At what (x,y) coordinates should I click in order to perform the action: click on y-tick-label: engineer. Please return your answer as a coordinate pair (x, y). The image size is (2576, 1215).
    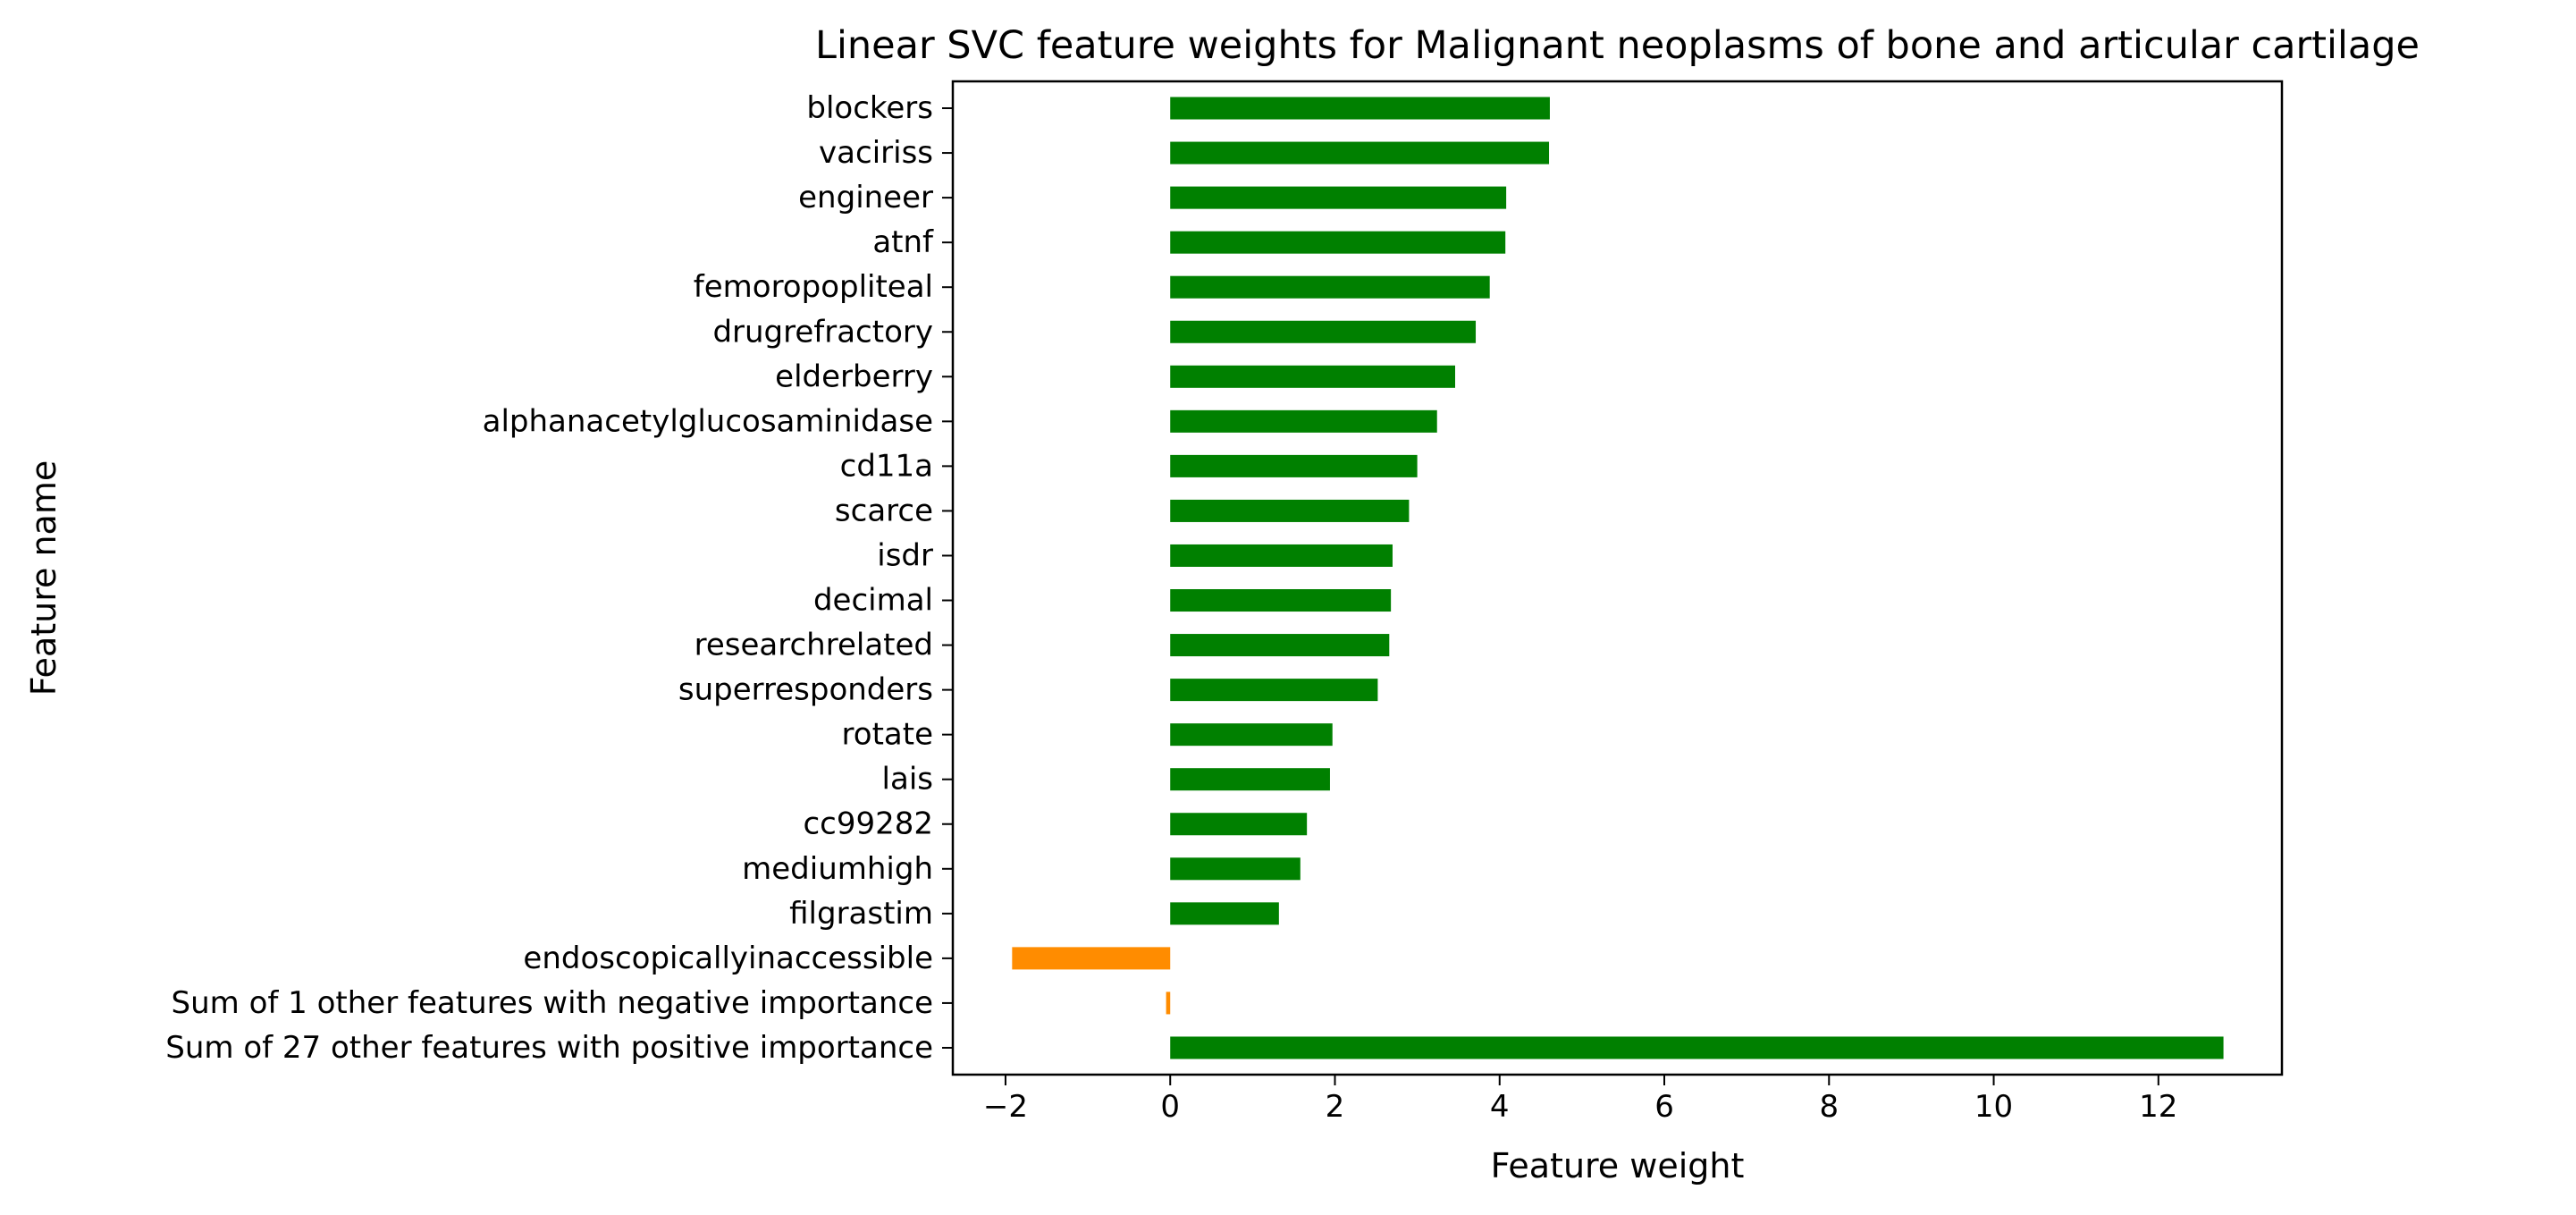
    Looking at the image, I should click on (866, 197).